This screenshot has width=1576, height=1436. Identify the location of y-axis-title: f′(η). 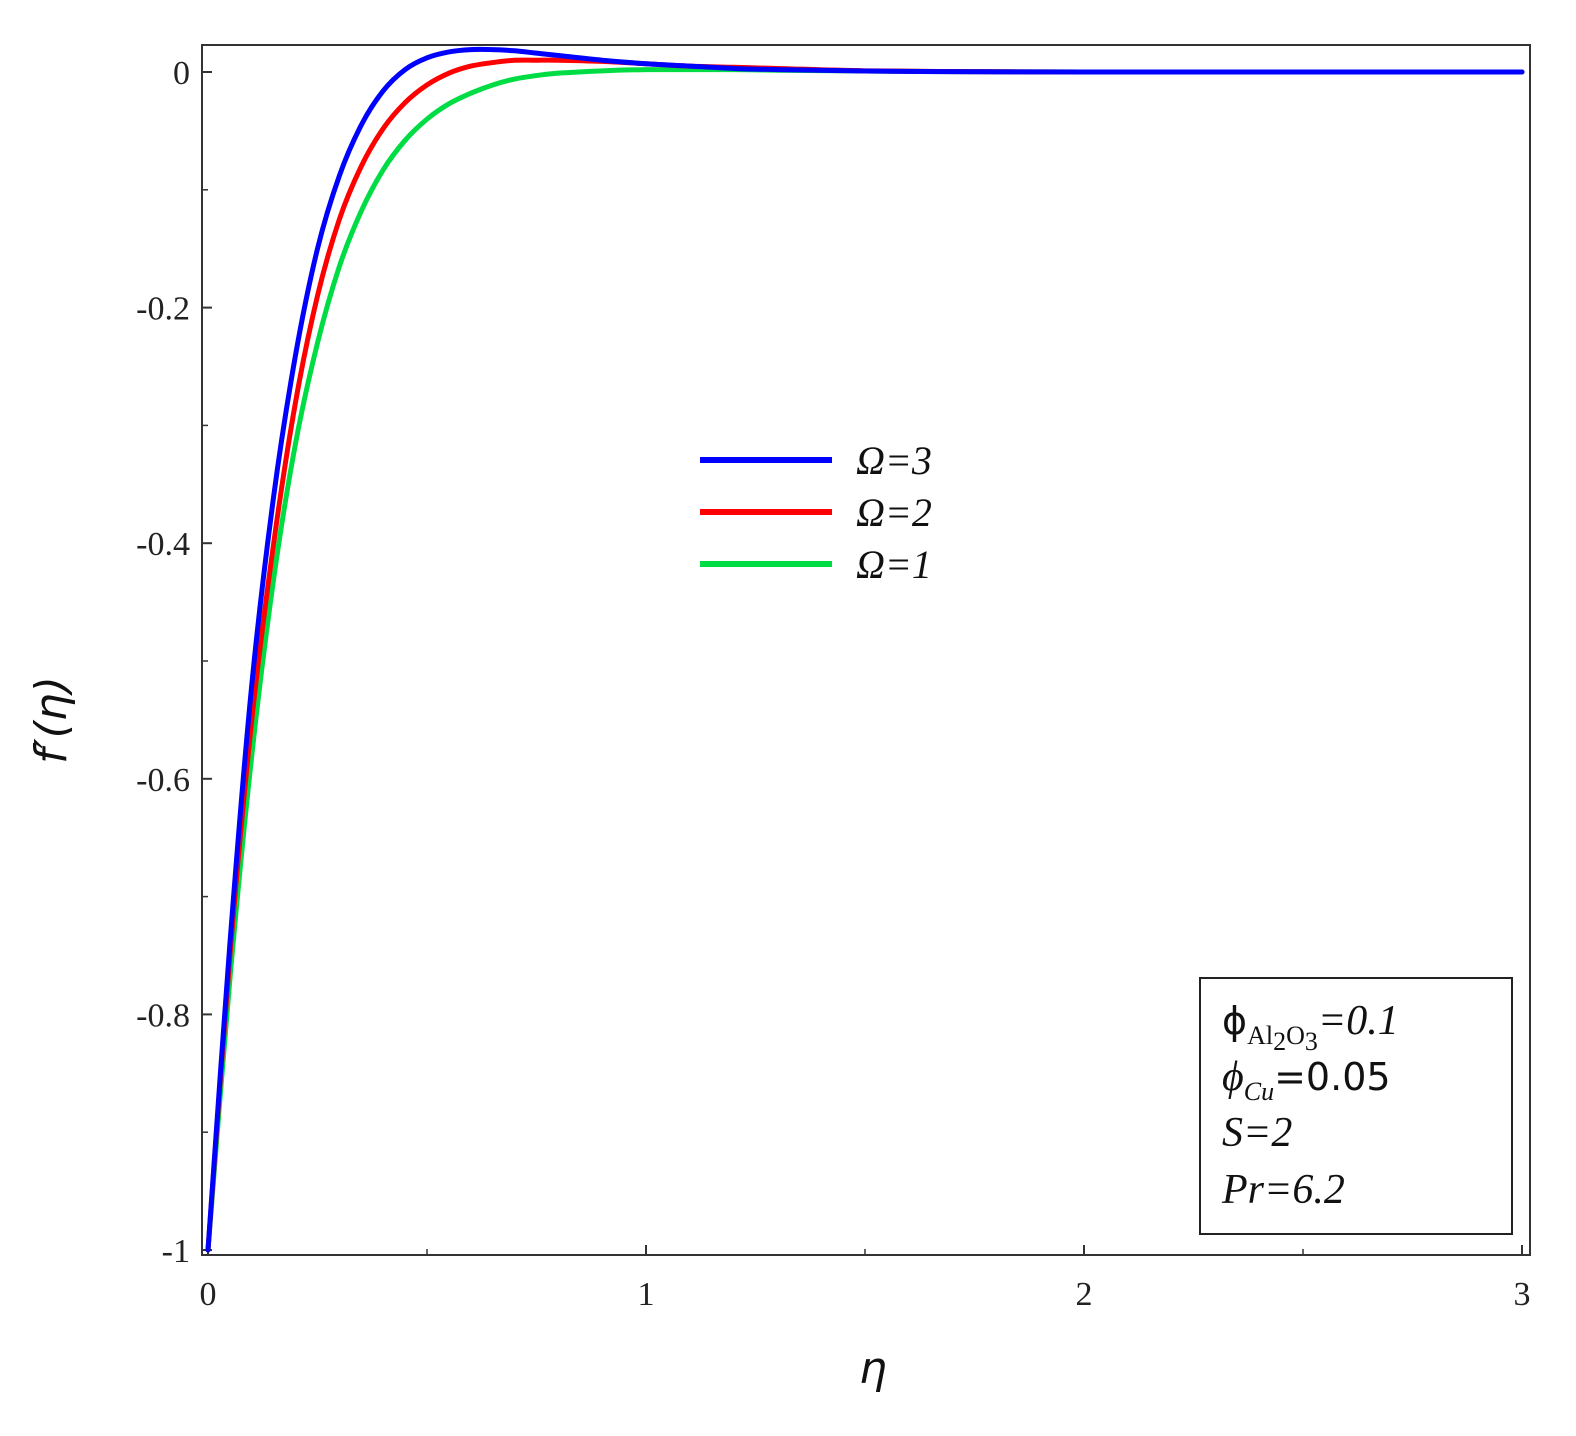
(51, 720).